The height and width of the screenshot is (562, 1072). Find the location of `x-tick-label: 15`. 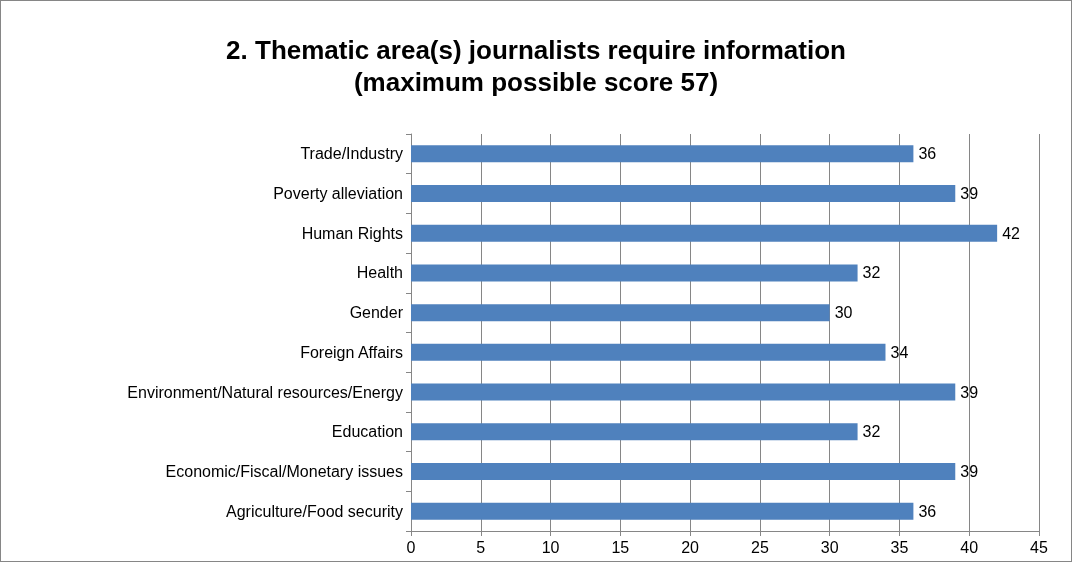

x-tick-label: 15 is located at coordinates (620, 547).